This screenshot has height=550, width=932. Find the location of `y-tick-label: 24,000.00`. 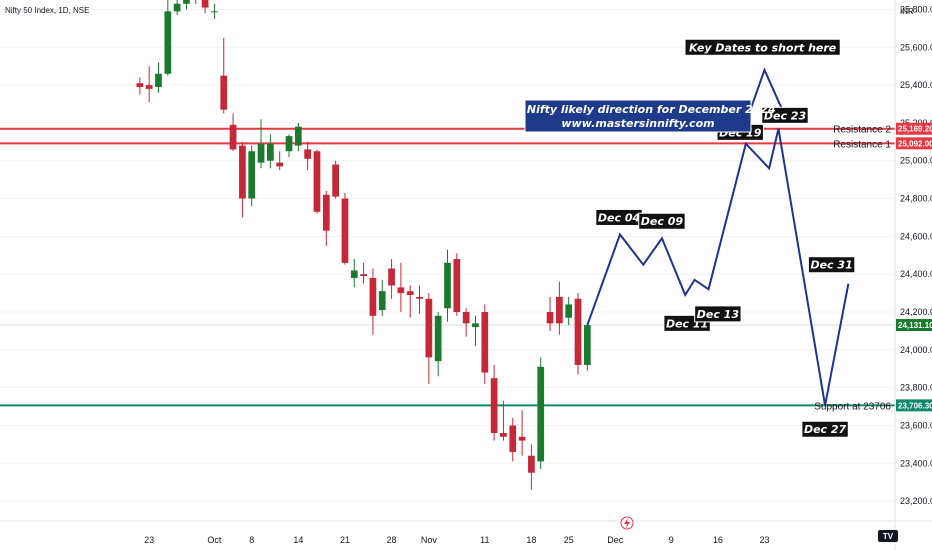

y-tick-label: 24,000.00 is located at coordinates (916, 350).